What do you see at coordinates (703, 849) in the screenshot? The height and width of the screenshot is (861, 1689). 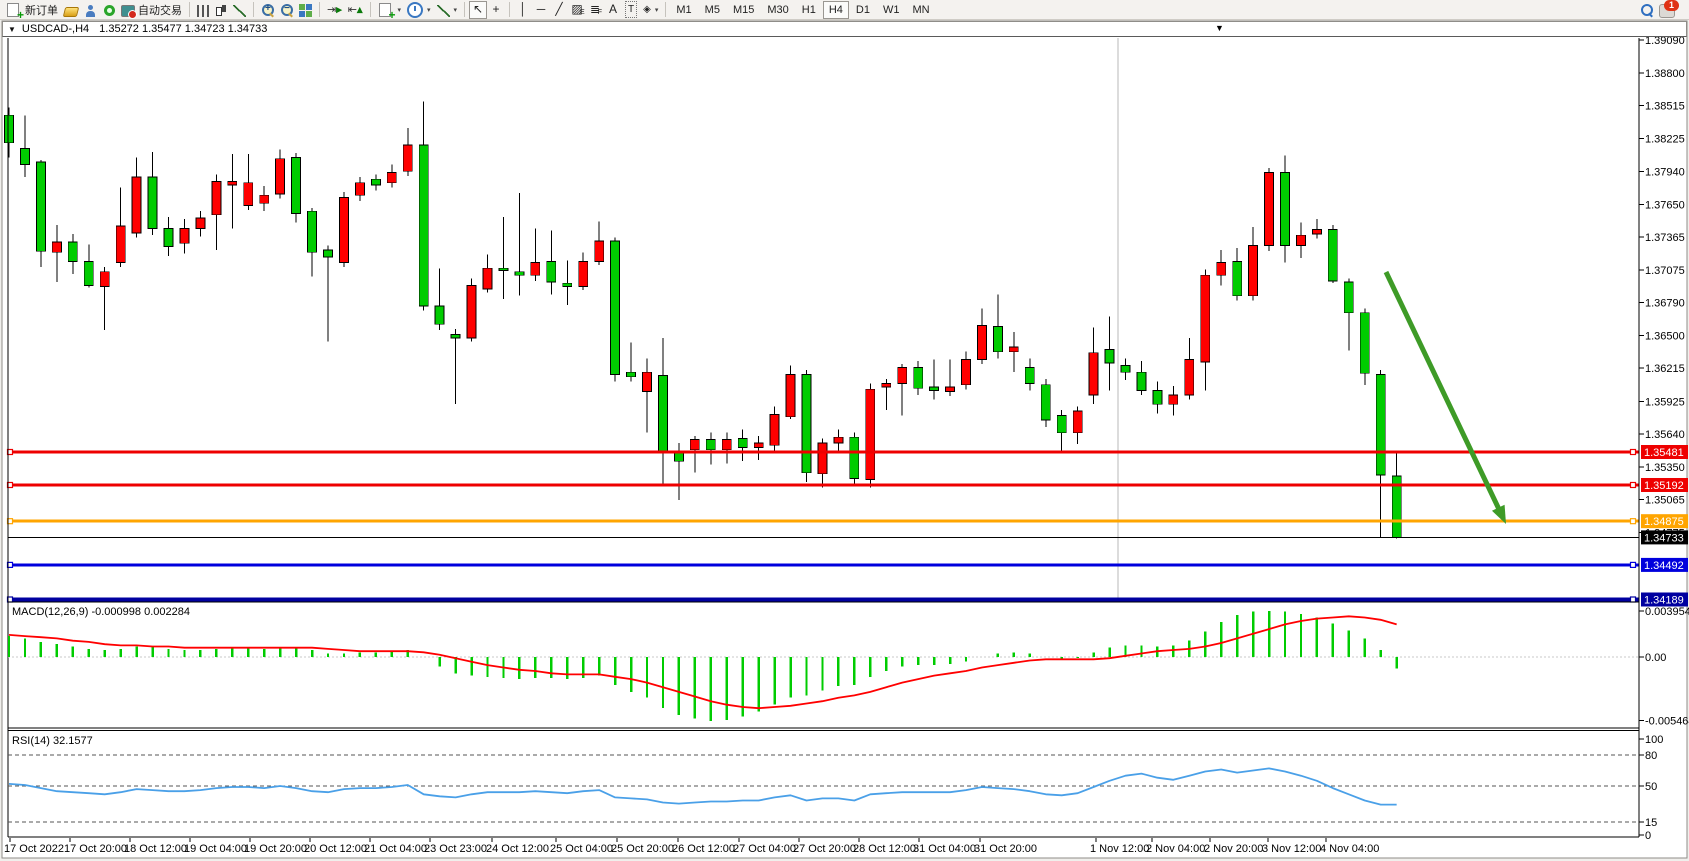 I see `date-label: 26 Oct 12:00` at bounding box center [703, 849].